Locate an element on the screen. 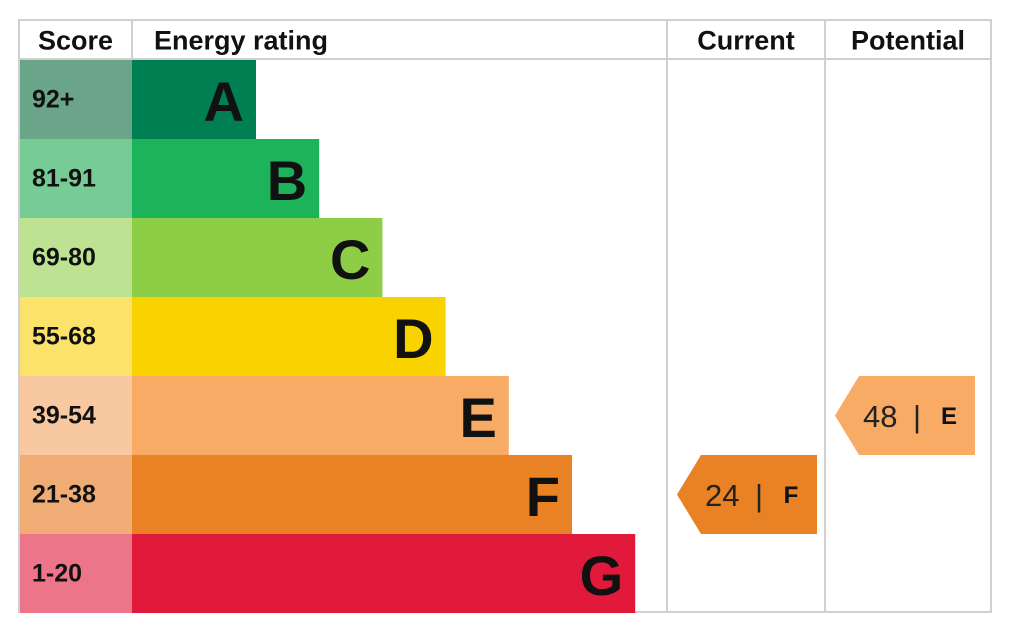 The width and height of the screenshot is (1024, 635). rating-letter: B is located at coordinates (287, 180).